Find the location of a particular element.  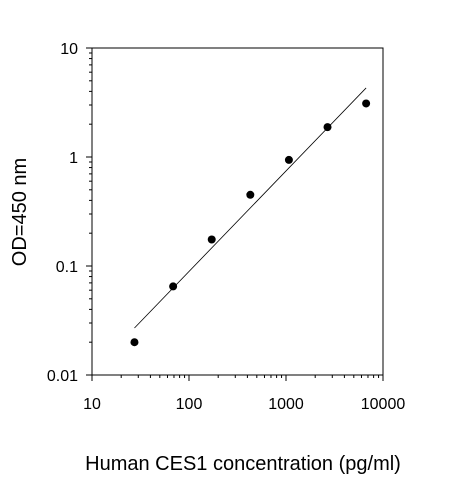

x-tick-label: 10 is located at coordinates (92, 404).